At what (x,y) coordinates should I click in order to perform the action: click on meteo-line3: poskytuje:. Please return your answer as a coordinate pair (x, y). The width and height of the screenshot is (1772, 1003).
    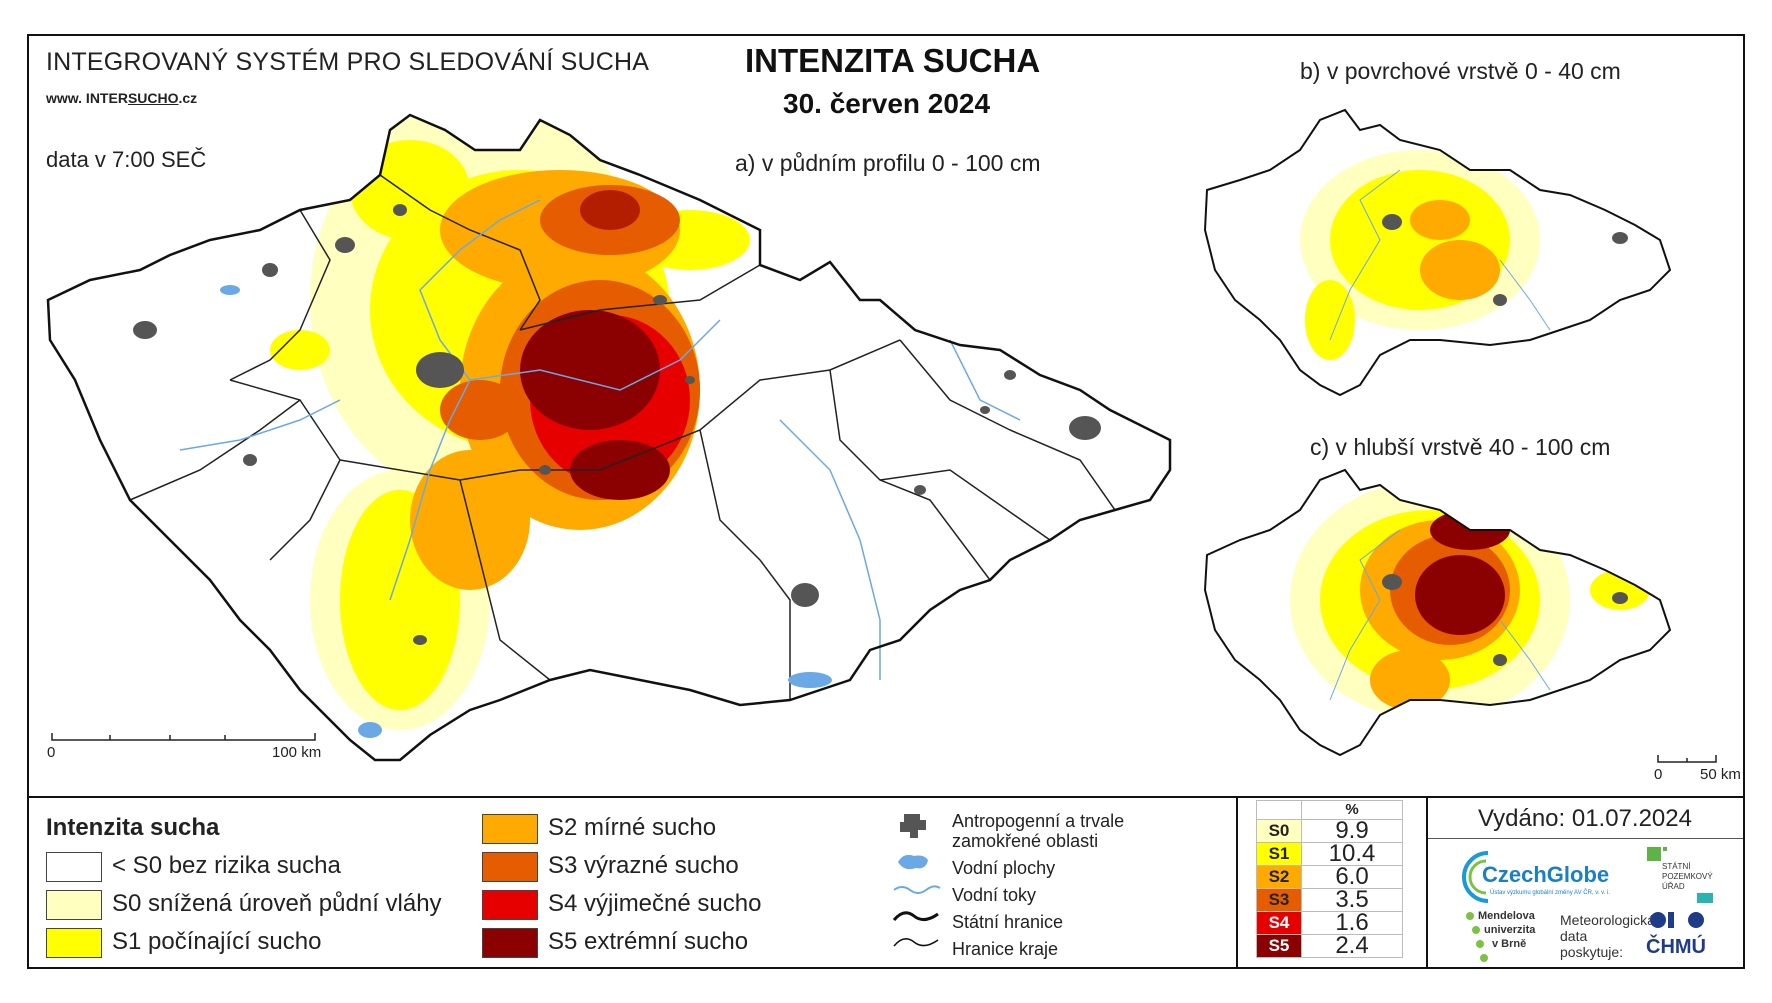
    Looking at the image, I should click on (1592, 952).